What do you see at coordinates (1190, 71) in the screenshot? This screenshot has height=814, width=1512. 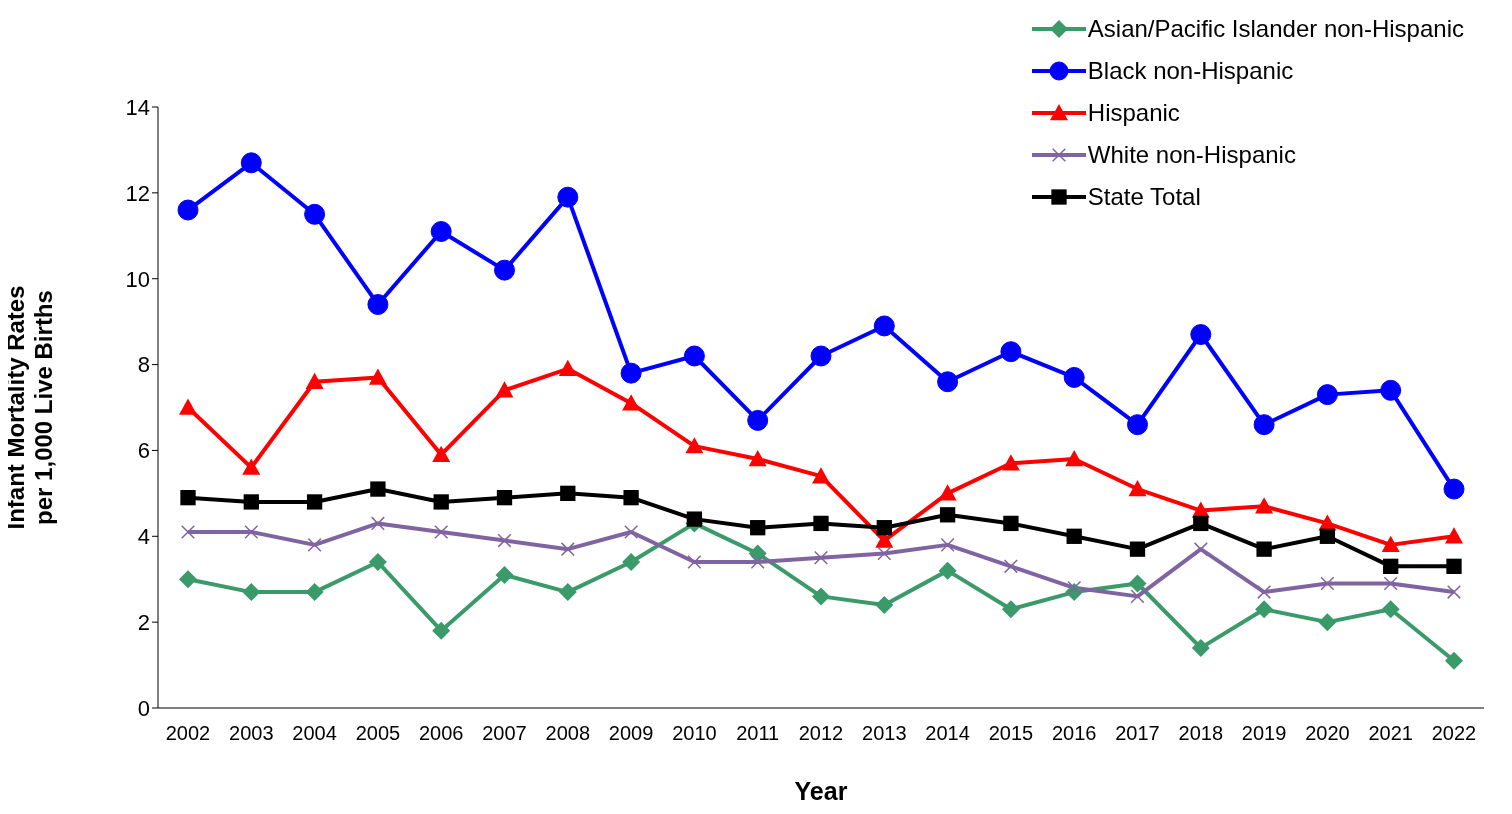 I see `legend-label: Black non-Hispanic` at bounding box center [1190, 71].